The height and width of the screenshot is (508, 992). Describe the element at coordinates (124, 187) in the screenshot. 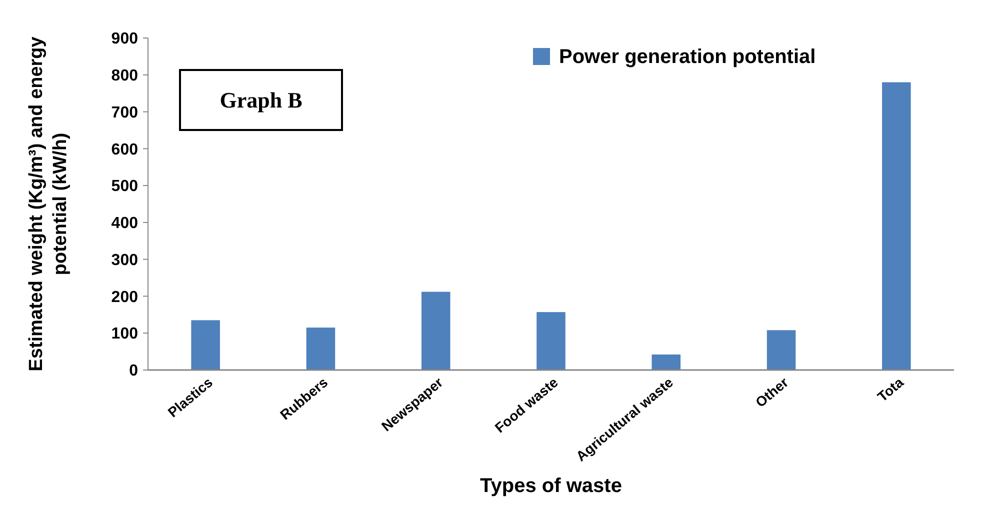

I see `y-tick-label: 500` at that location.